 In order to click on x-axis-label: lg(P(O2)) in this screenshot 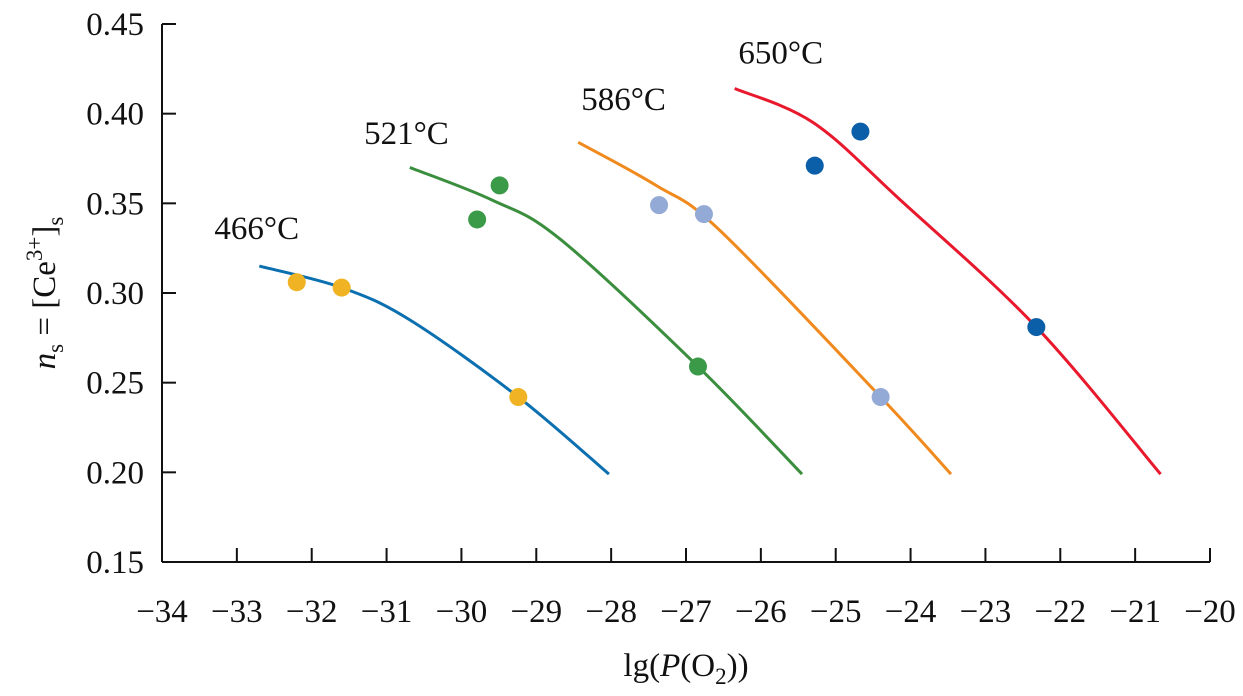, I will do `click(685, 668)`.